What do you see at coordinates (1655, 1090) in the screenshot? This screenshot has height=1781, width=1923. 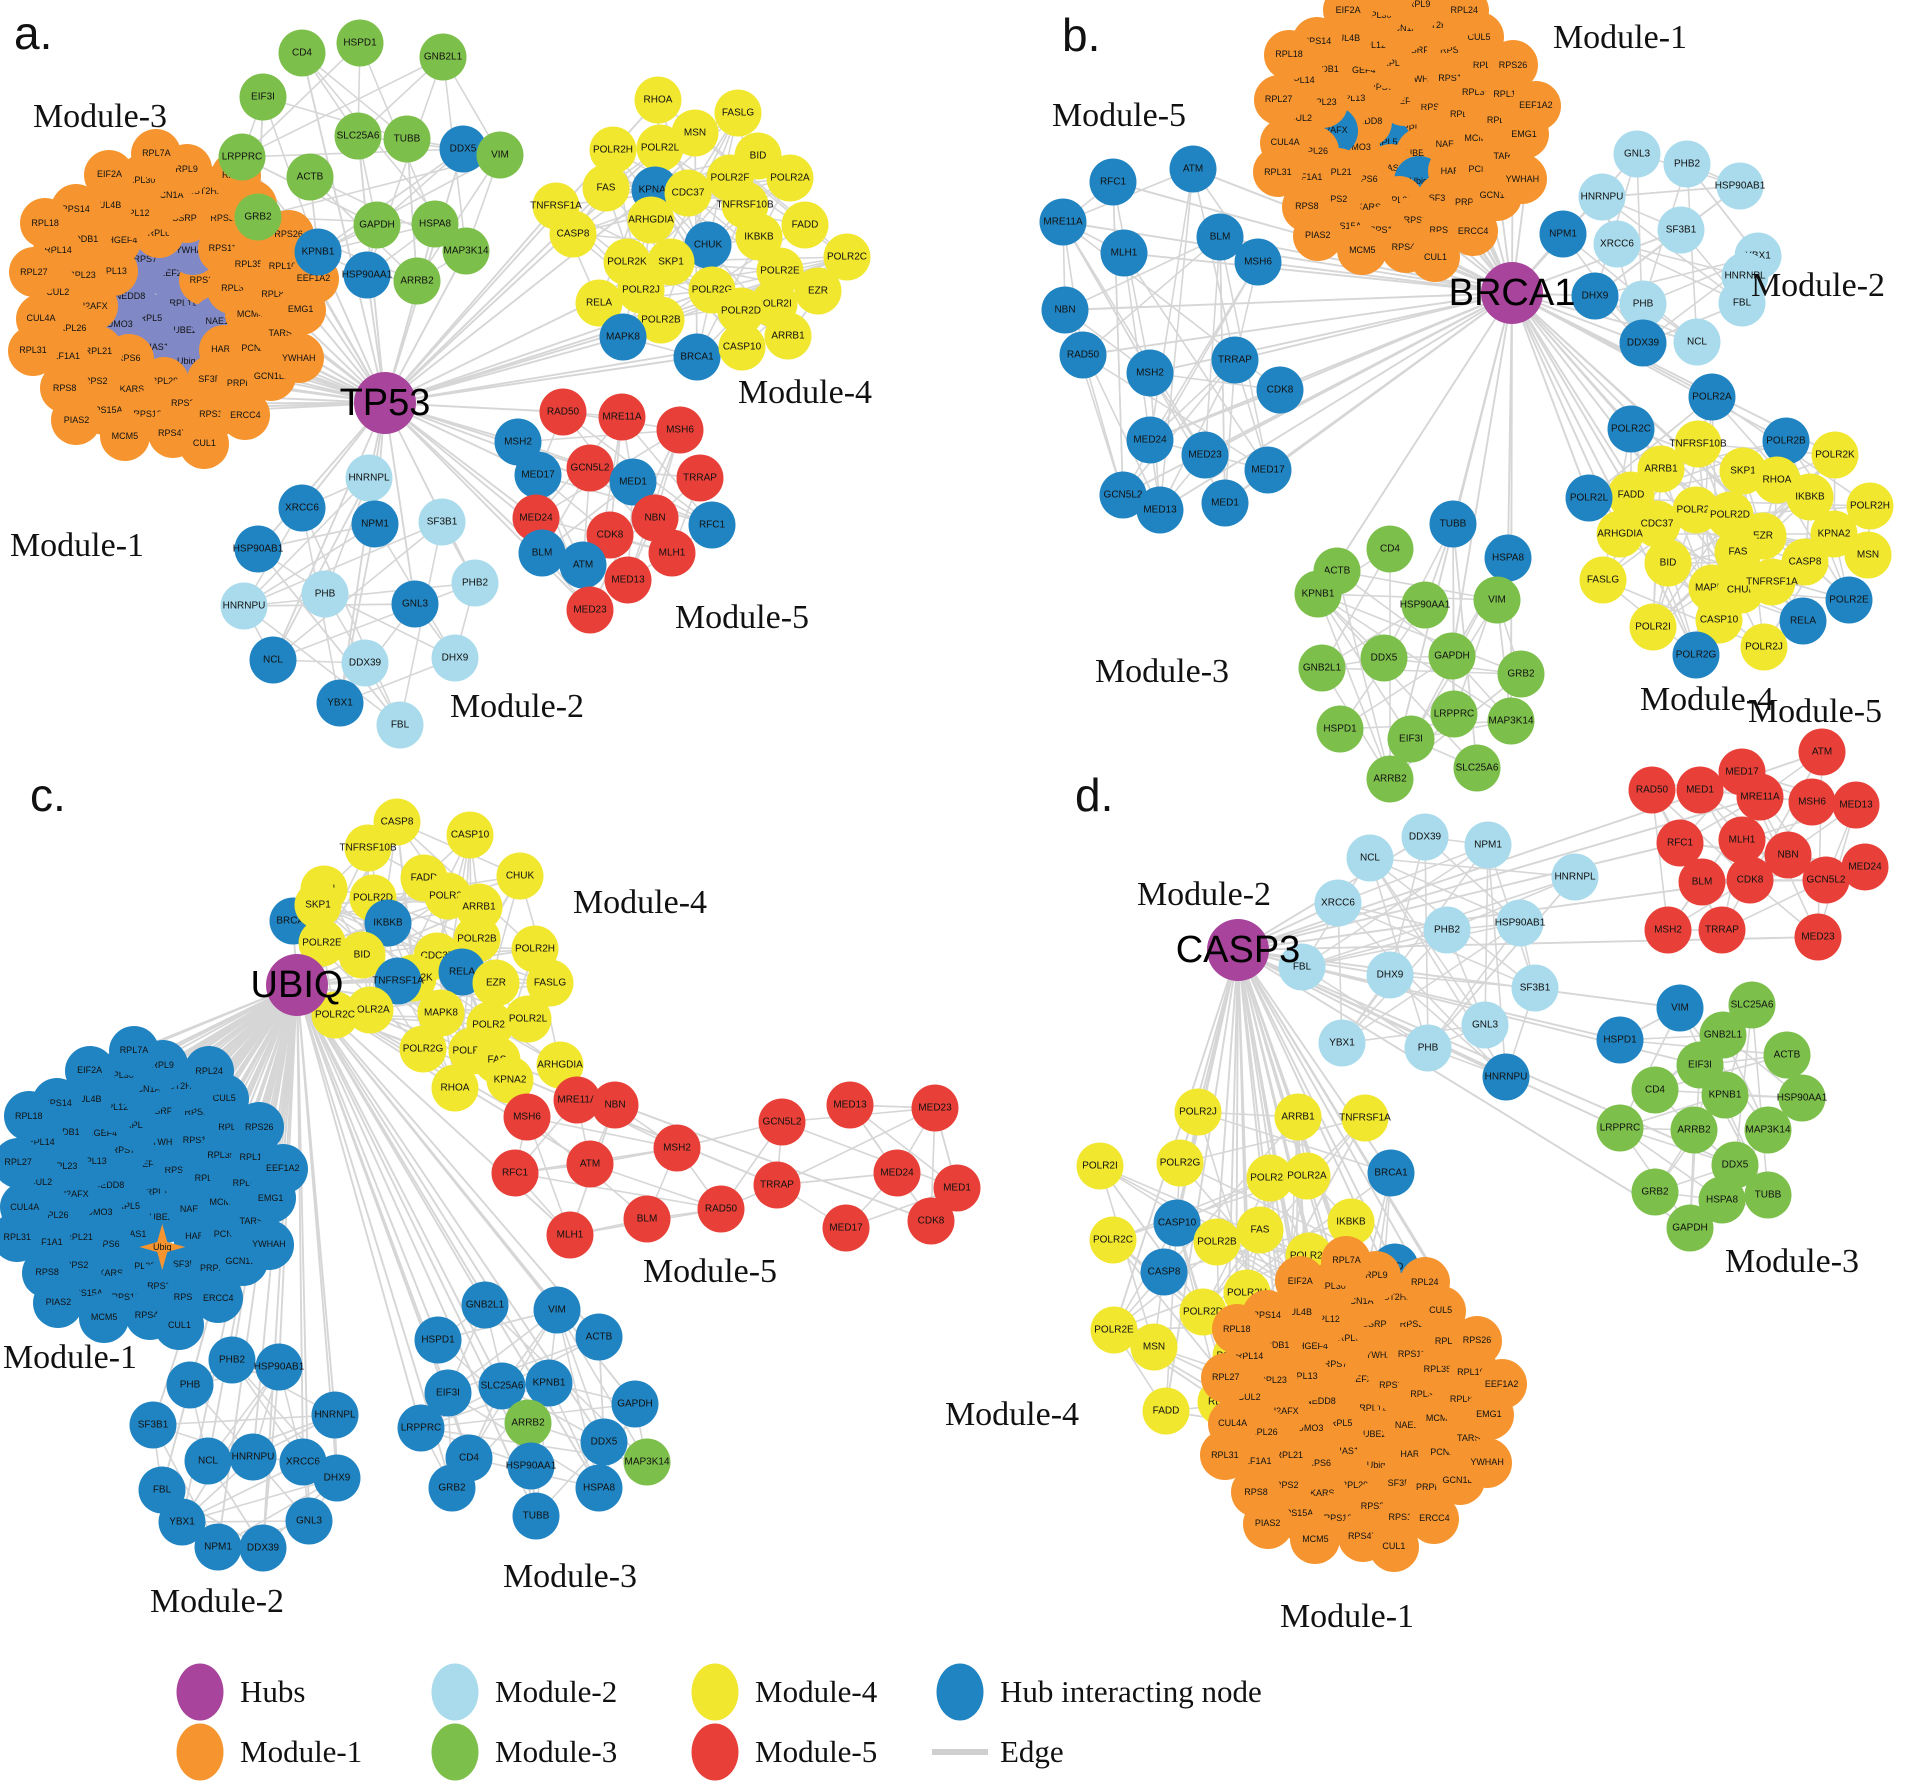 I see `node-cd4: CD4` at bounding box center [1655, 1090].